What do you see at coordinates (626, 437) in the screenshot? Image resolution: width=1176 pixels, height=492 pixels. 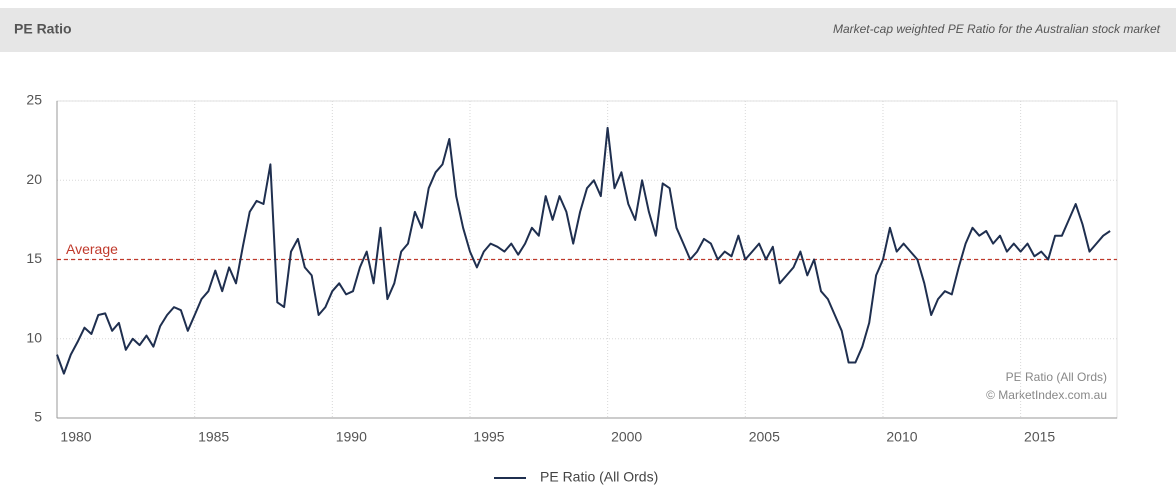 I see `x-tick-label: 2000` at bounding box center [626, 437].